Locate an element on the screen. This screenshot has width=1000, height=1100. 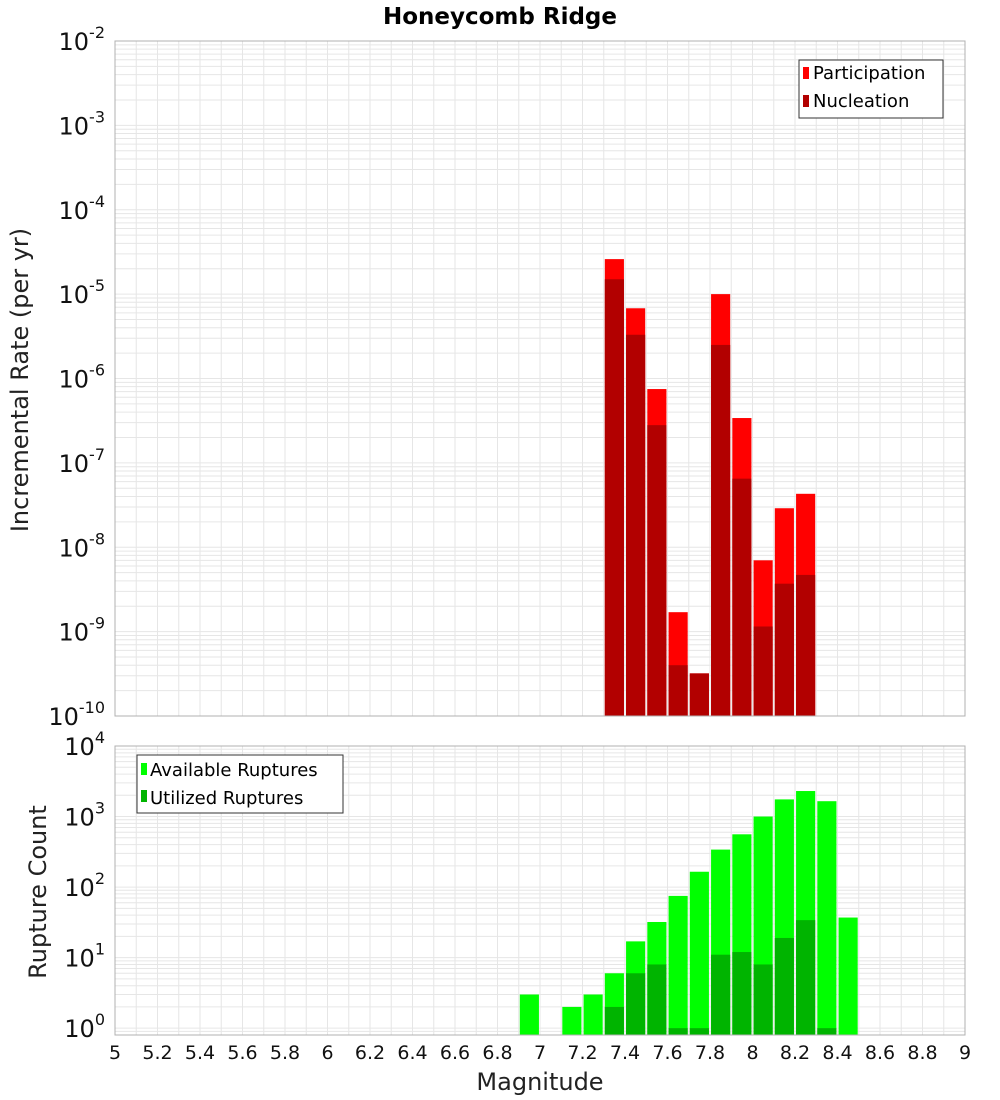
count-bars is located at coordinates (688, 913).